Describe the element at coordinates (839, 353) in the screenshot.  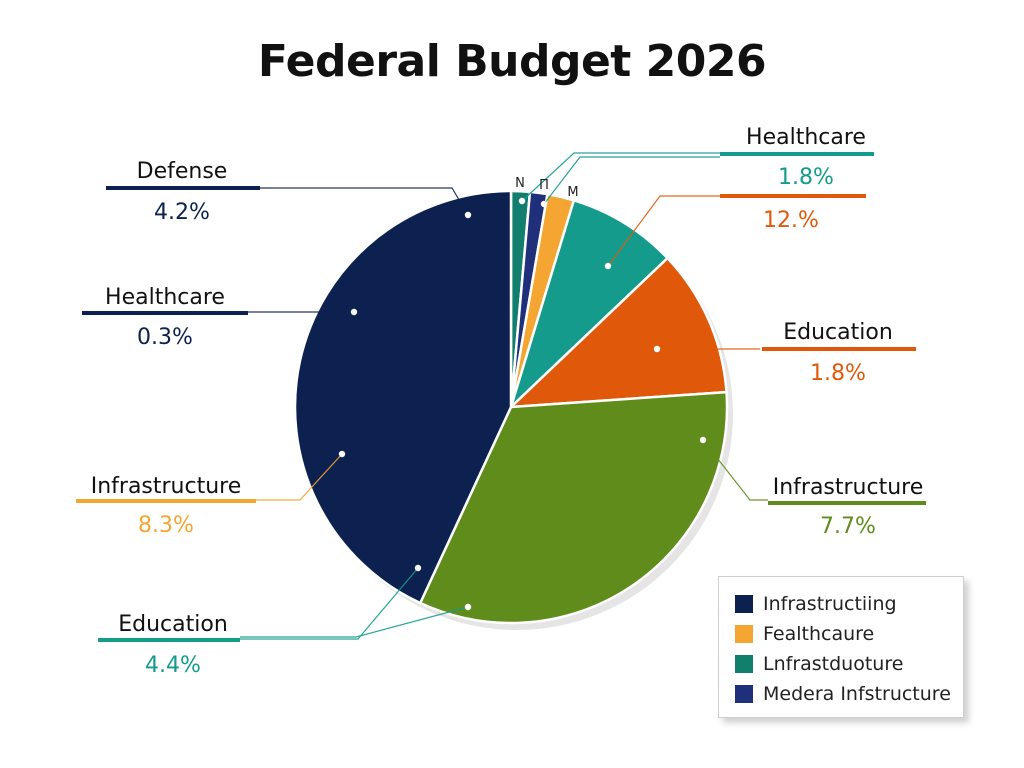
I see `callout-6: Education 1.8%` at that location.